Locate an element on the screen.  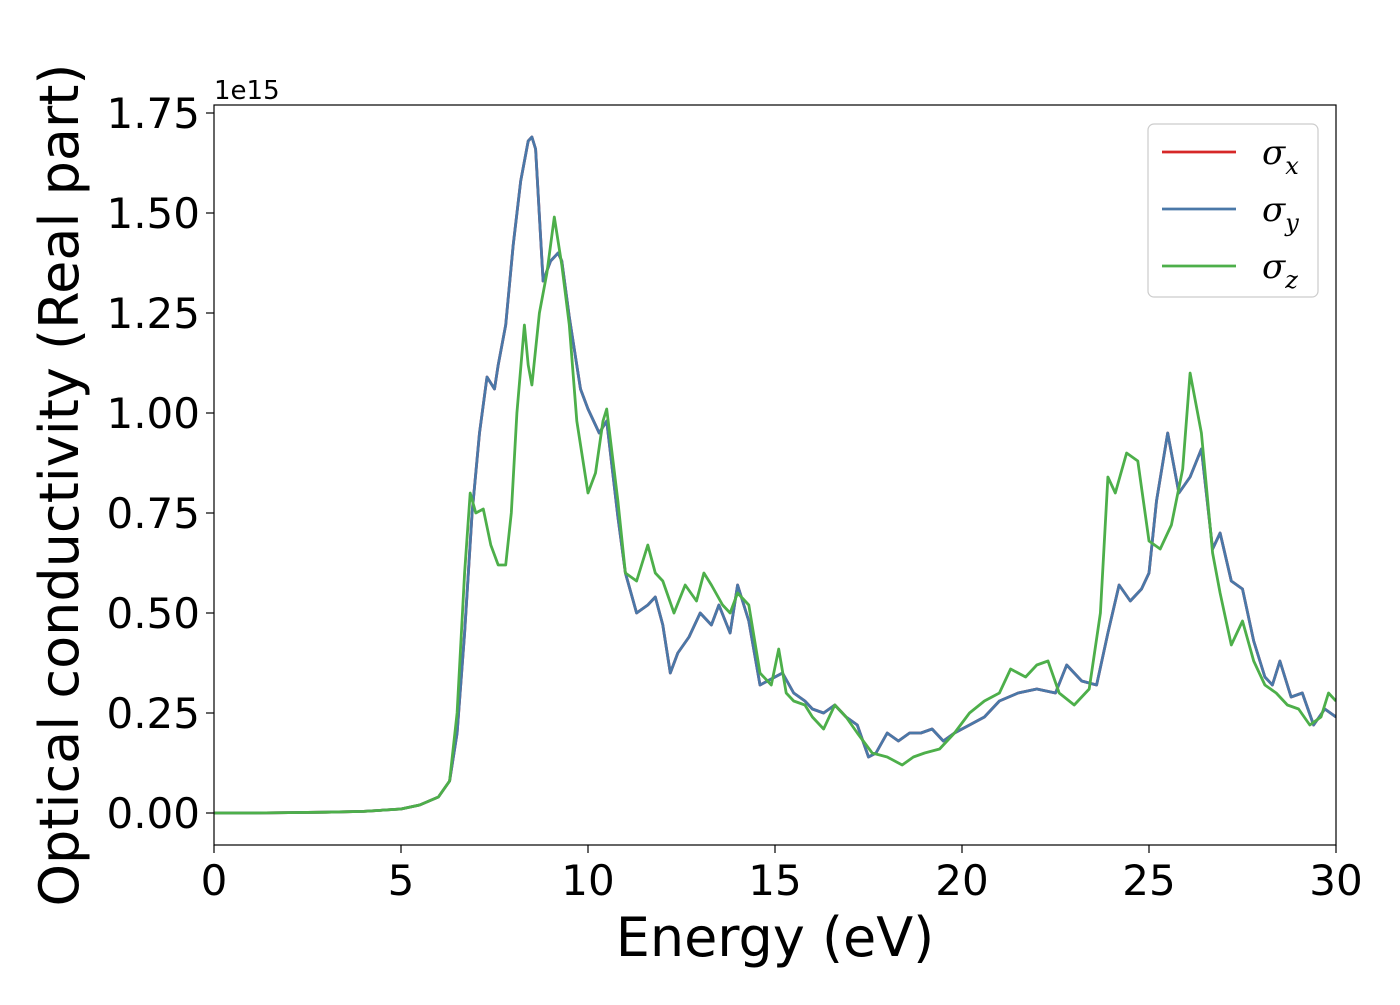
y-tick-label: 0.00 is located at coordinates (153, 813).